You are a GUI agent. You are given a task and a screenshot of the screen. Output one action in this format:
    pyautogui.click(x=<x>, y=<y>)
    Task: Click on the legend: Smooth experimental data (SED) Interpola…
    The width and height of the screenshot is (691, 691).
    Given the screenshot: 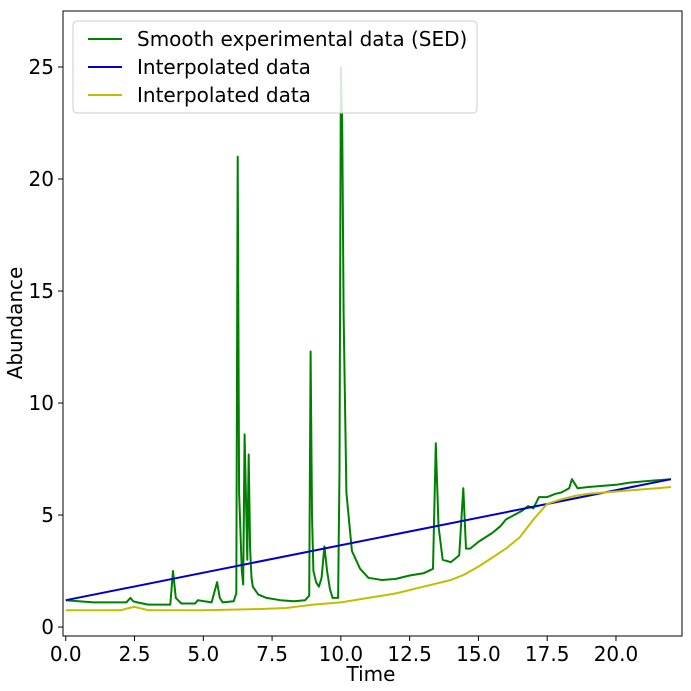 What is the action you would take?
    pyautogui.click(x=275, y=67)
    